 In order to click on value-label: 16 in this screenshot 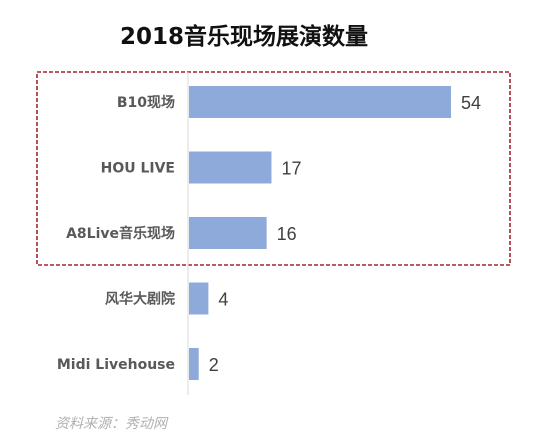, I will do `click(287, 234)`.